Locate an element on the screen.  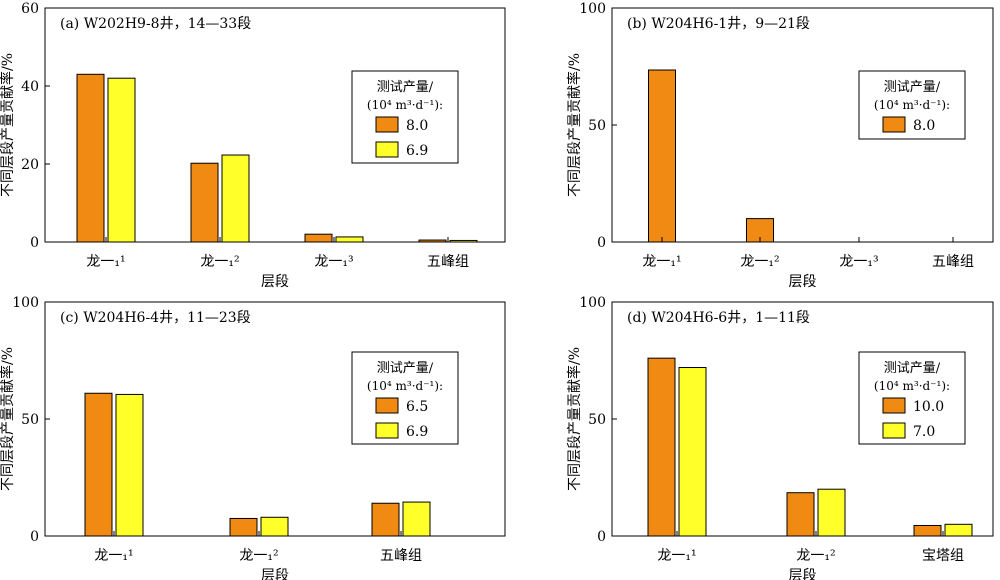
legend: 测试产量/ (10⁴ m³·d⁻¹): 8.0 6.9 is located at coordinates (405, 117).